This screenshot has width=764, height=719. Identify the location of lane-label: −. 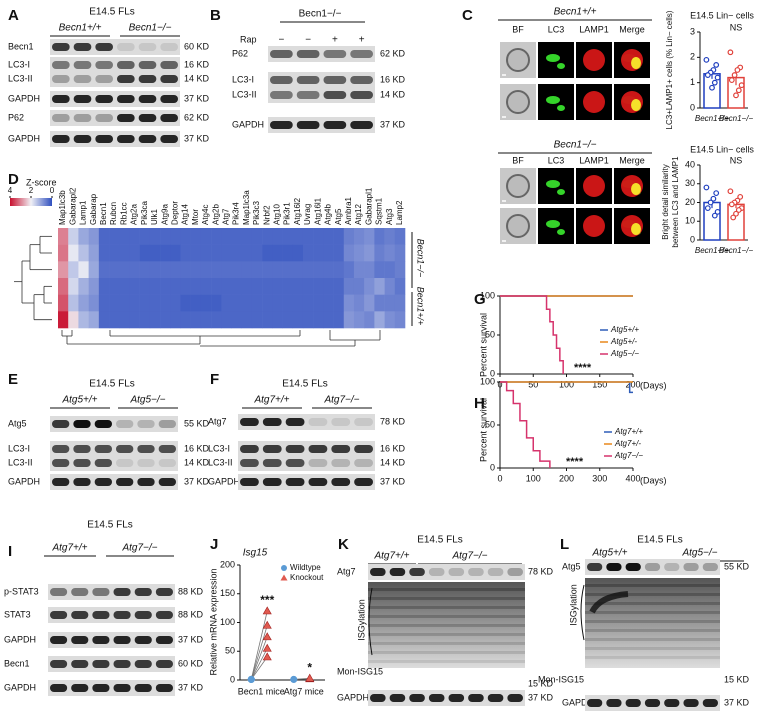
(308, 40).